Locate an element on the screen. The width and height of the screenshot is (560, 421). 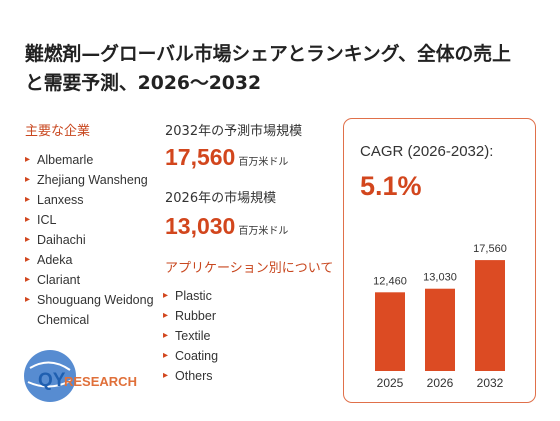
logo-suffix: RESEARCH is located at coordinates (100, 381).